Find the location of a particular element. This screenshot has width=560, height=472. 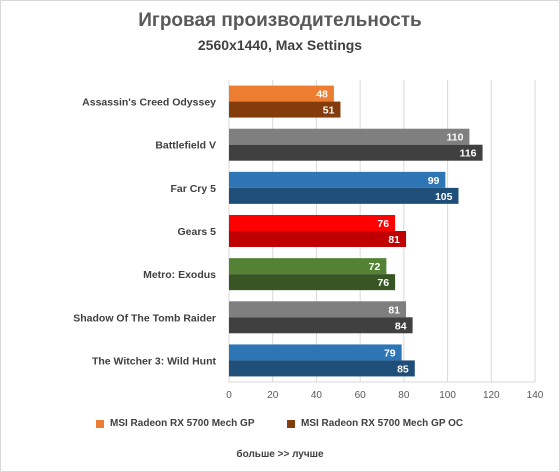

chart-title: Игровая производительность is located at coordinates (280, 20).